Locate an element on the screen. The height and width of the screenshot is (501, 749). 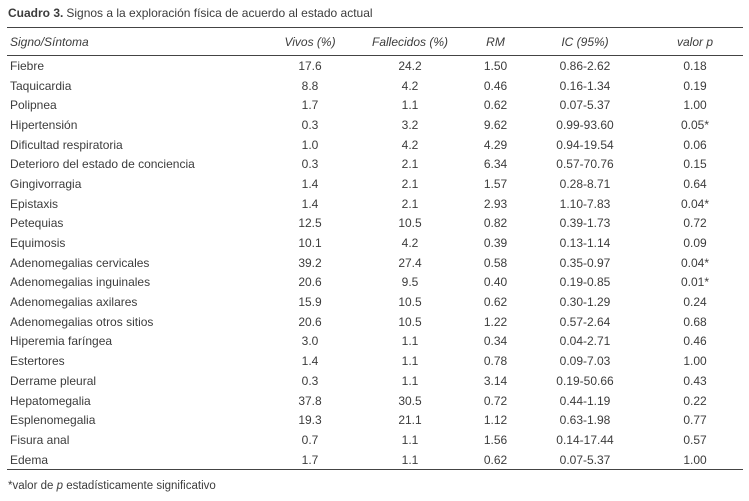
row-value: 0.39 is located at coordinates (495, 243).